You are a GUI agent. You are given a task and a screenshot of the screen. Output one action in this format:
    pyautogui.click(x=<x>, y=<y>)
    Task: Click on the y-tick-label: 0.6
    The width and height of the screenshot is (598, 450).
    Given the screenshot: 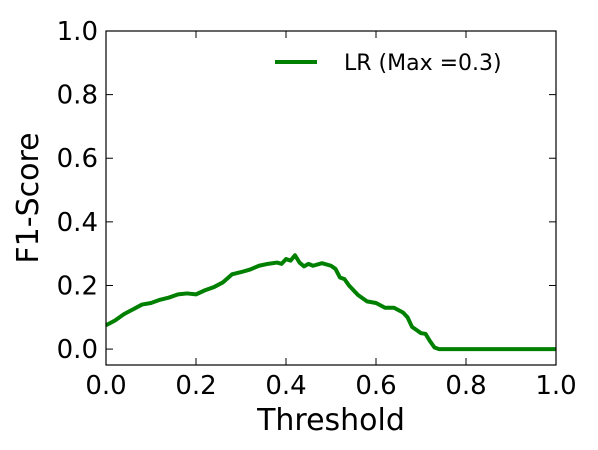 What is the action you would take?
    pyautogui.click(x=77, y=159)
    